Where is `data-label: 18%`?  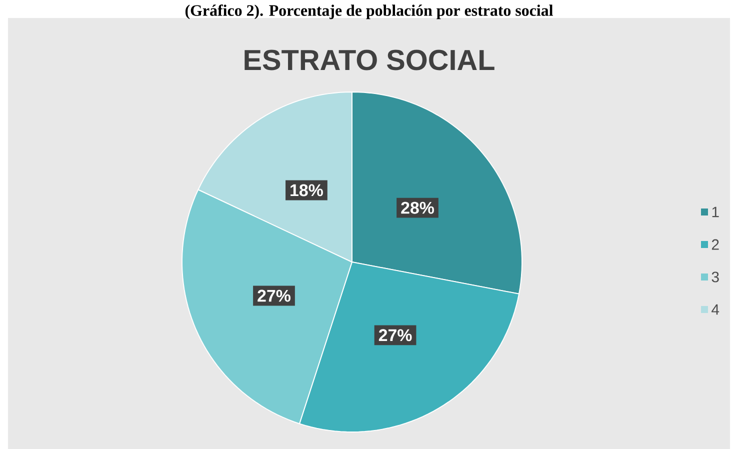 data-label: 18% is located at coordinates (306, 190).